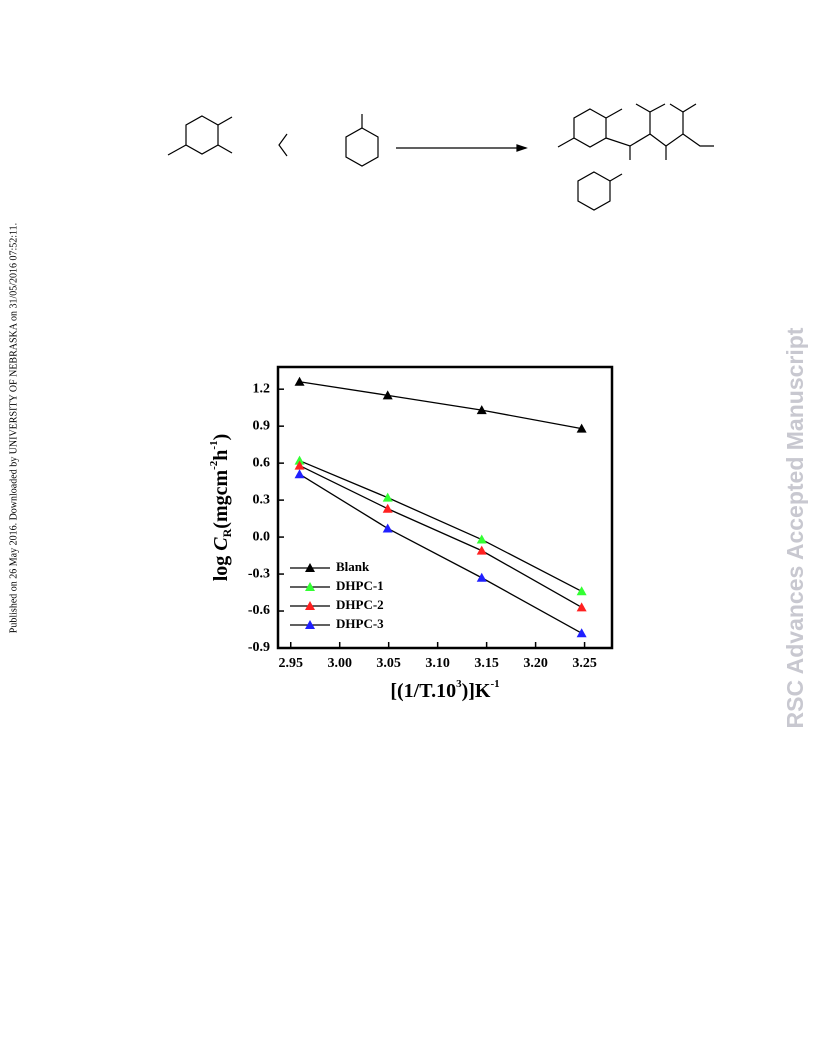 The height and width of the screenshot is (1056, 816). Describe the element at coordinates (360, 604) in the screenshot. I see `legend-label: DHPC-2` at that location.